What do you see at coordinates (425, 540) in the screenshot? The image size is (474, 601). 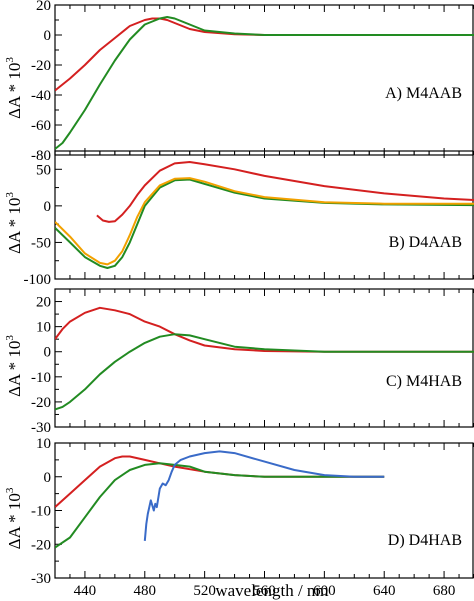 I see `panel-label: D) D4HAB` at bounding box center [425, 540].